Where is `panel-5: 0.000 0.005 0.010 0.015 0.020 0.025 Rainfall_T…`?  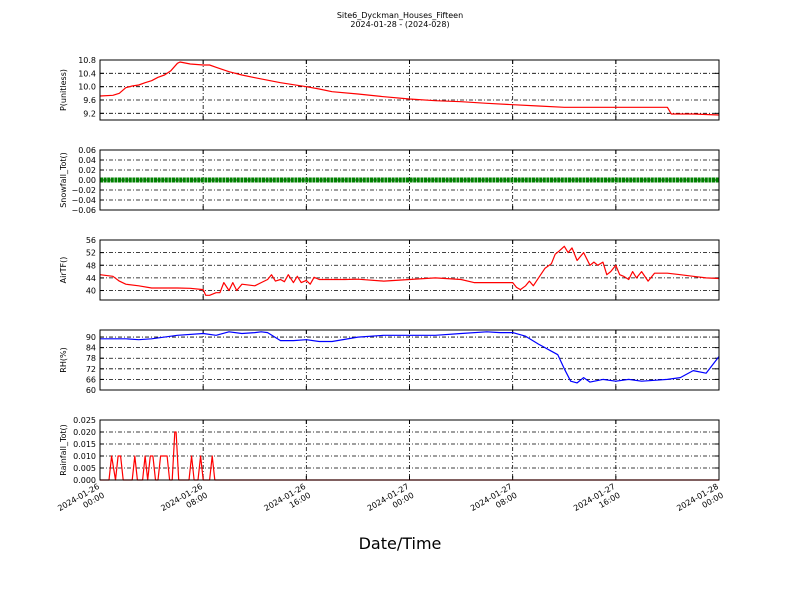
panel-5: 0.000 0.005 0.010 0.015 0.020 0.025 Rainfall_T… is located at coordinates (389, 450).